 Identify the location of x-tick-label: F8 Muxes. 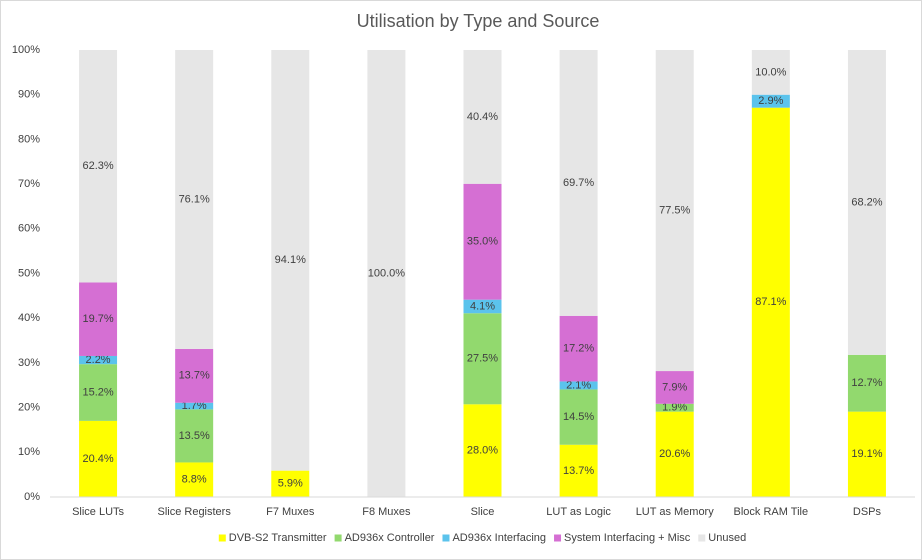
(386, 512).